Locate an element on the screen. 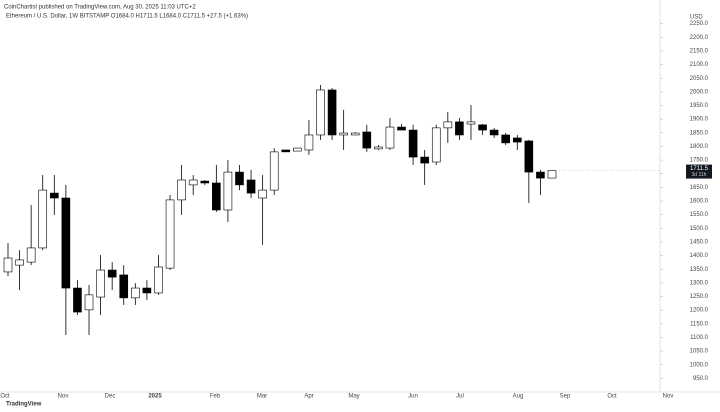  y-tick-label: 1400.0 is located at coordinates (699, 256).